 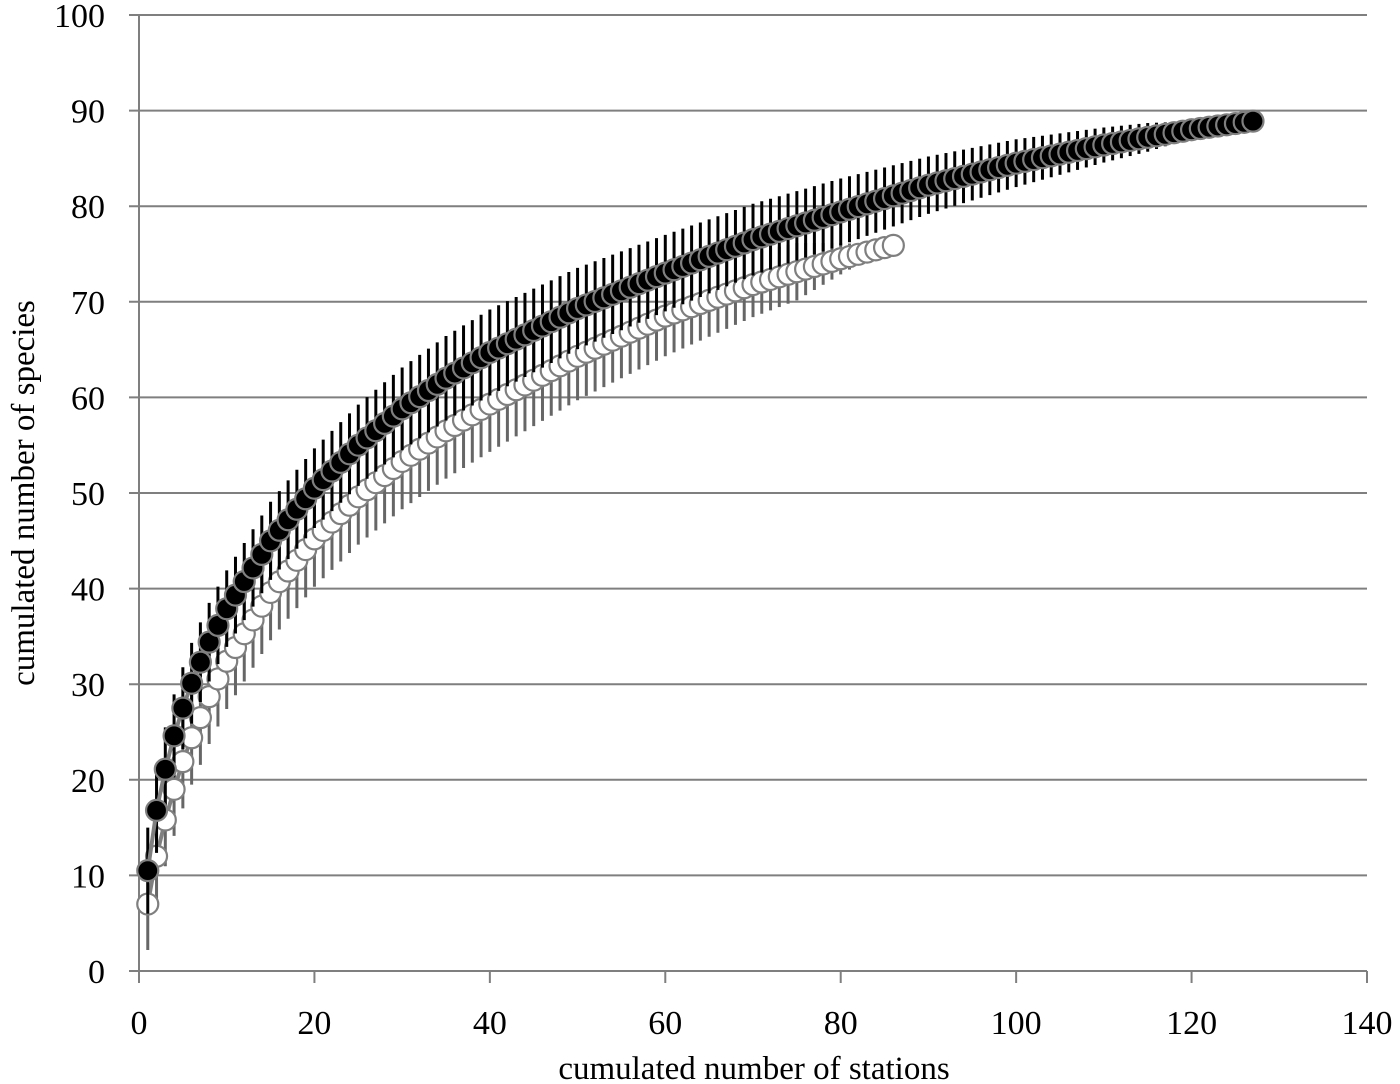 What do you see at coordinates (88, 590) in the screenshot?
I see `y-tick-label: 40` at bounding box center [88, 590].